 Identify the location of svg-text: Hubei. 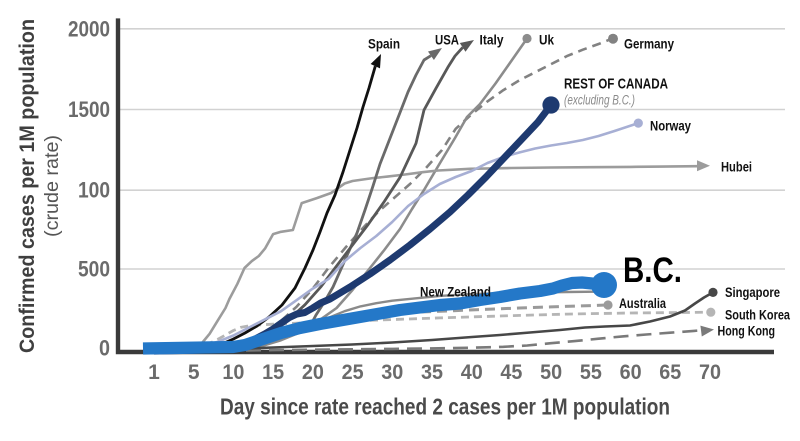
(736, 167).